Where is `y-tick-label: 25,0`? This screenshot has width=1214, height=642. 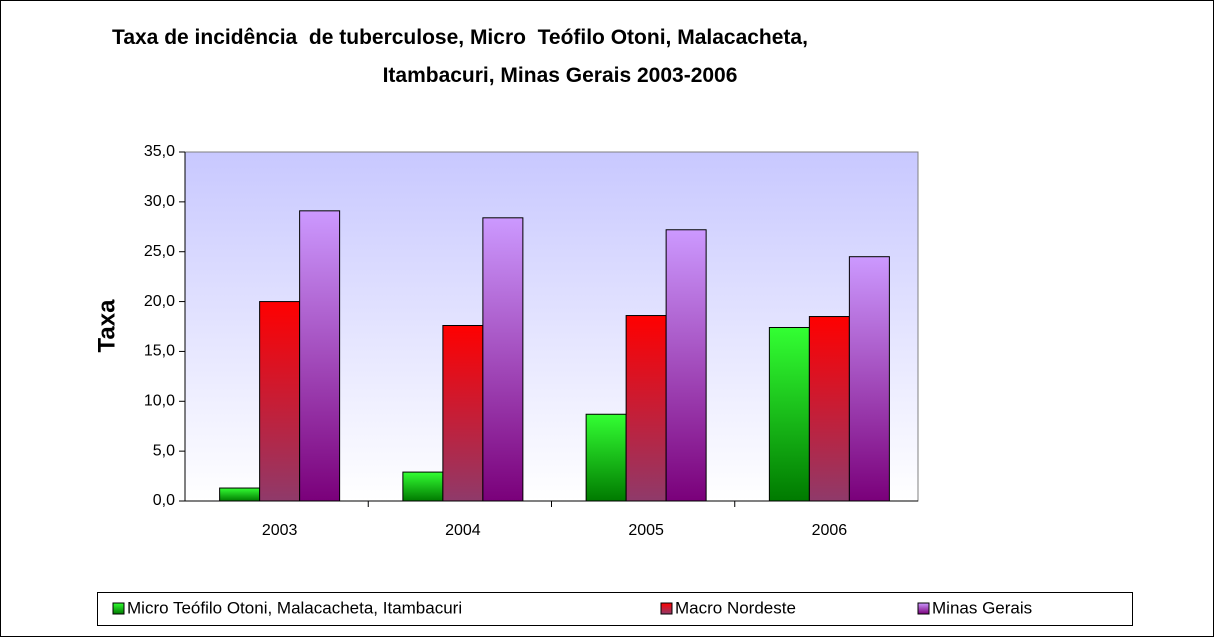
y-tick-label: 25,0 is located at coordinates (159, 251).